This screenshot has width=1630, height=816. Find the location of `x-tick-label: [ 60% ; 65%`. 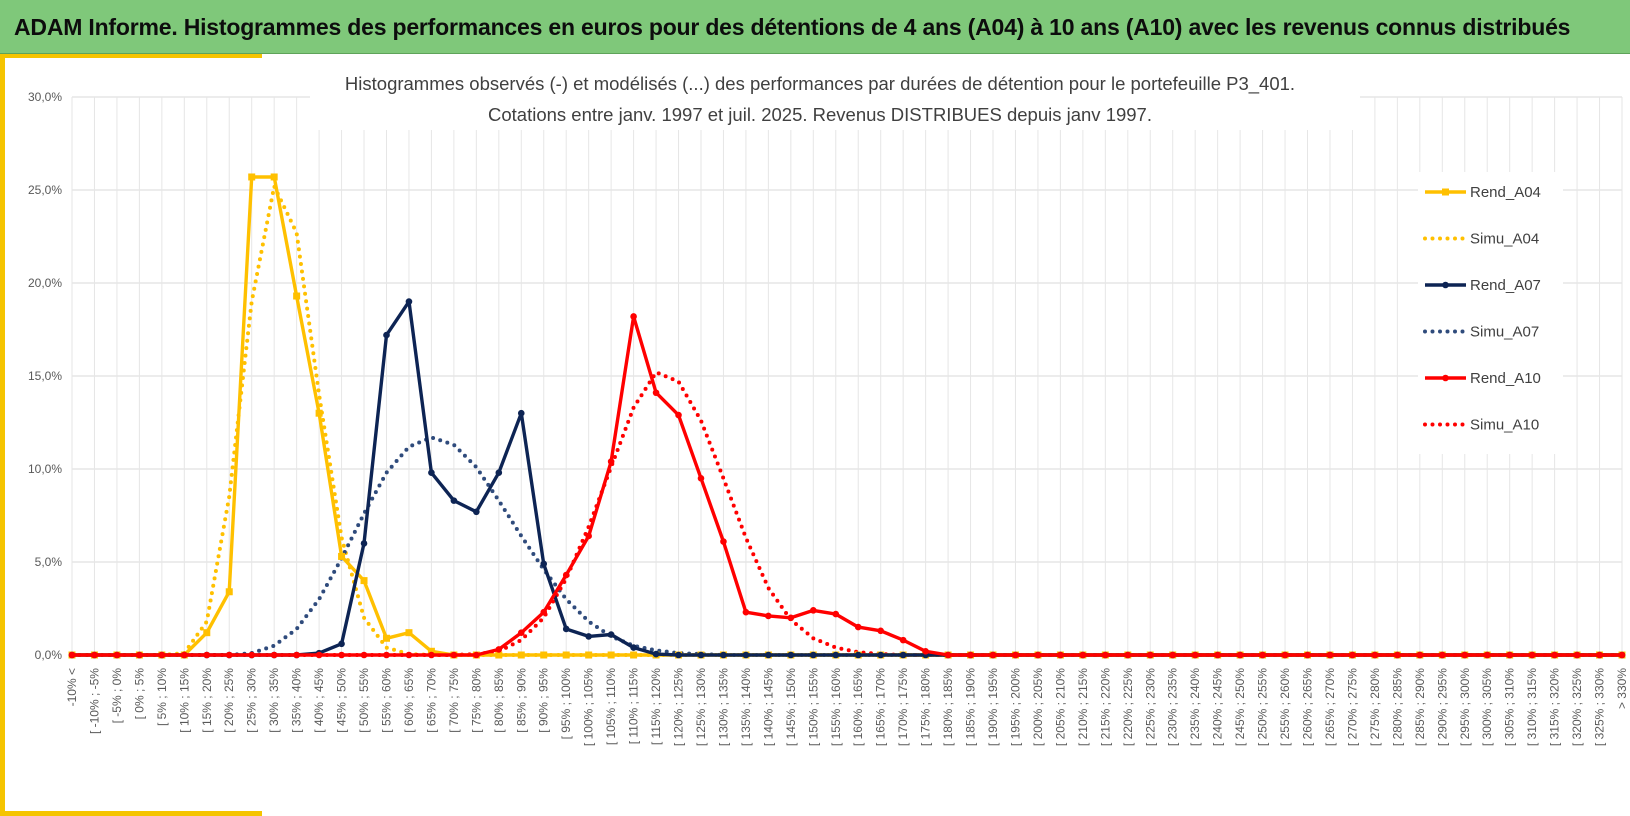

x-tick-label: [ 60% ; 65% is located at coordinates (409, 700).